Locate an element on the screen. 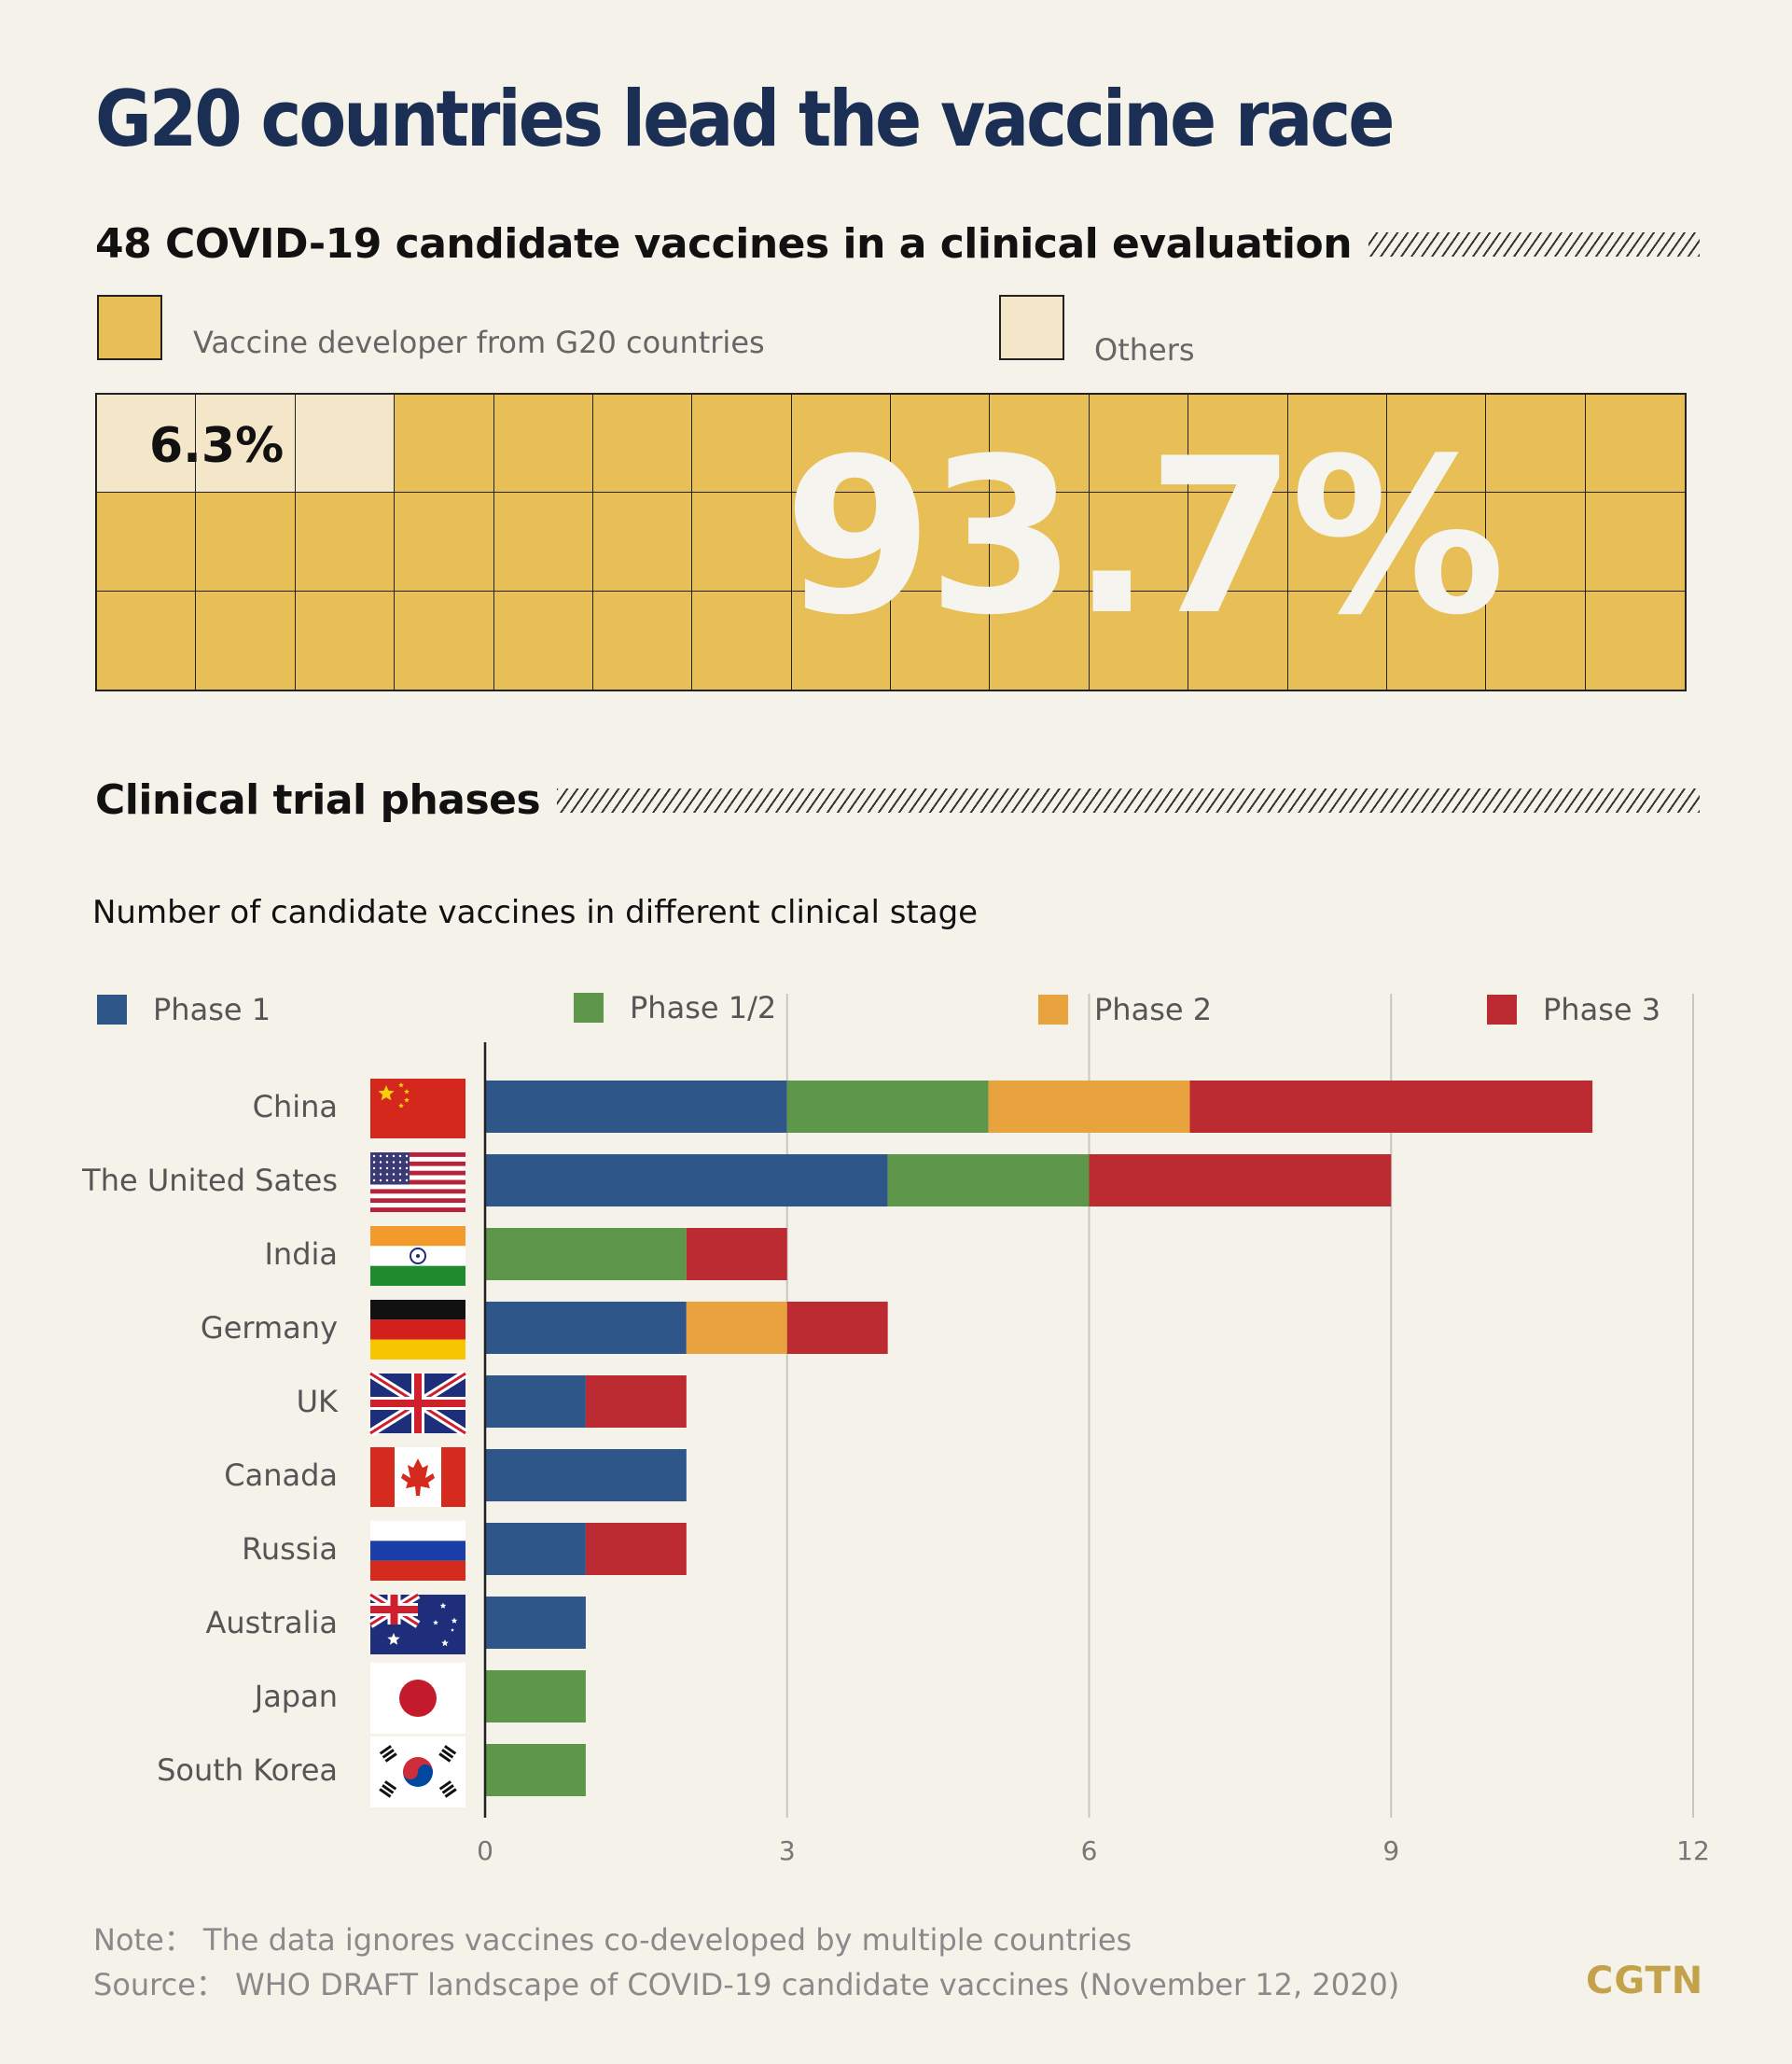  legend-g20-swatch is located at coordinates (129, 327).